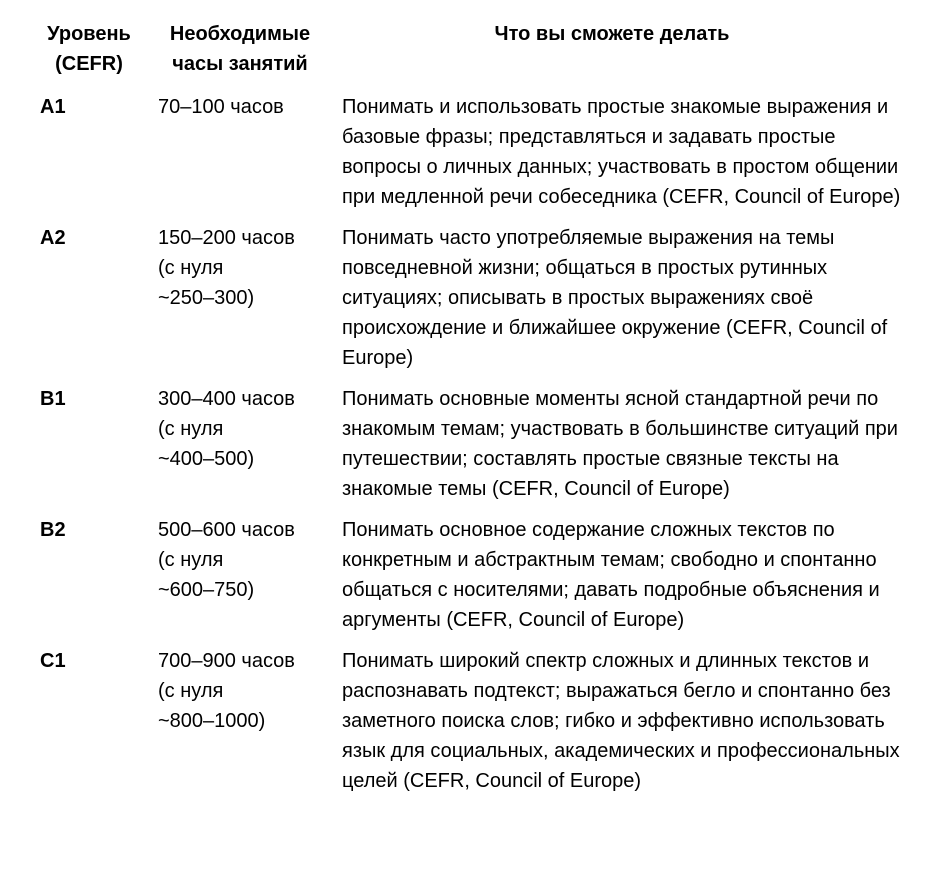 The image size is (936, 888). What do you see at coordinates (206, 590) in the screenshot?
I see `hours-line: ~600–750)` at bounding box center [206, 590].